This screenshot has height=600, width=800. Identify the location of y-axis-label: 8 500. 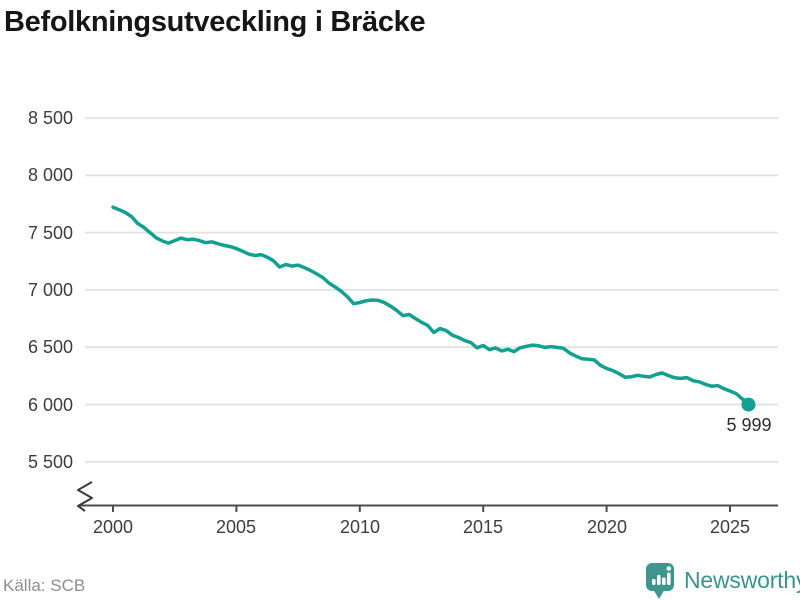
(50, 118).